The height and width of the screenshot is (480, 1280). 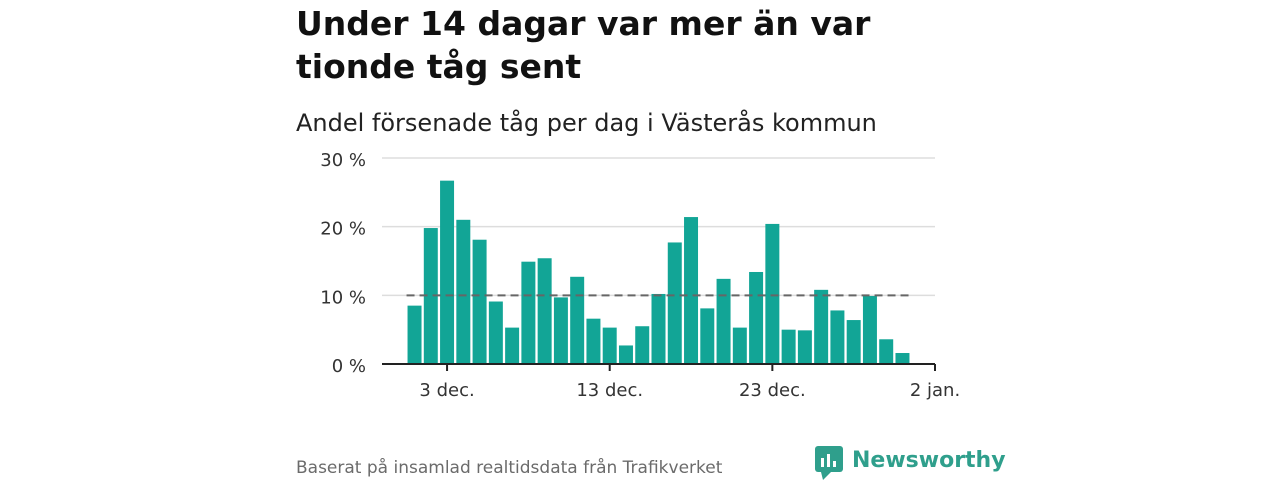 I want to click on y-tick-label: 30 %, so click(x=343, y=160).